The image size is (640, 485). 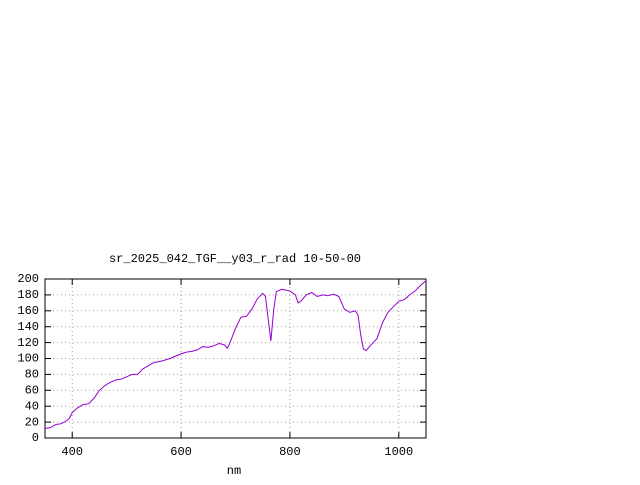 What do you see at coordinates (28, 327) in the screenshot?
I see `y-tick-label: 140` at bounding box center [28, 327].